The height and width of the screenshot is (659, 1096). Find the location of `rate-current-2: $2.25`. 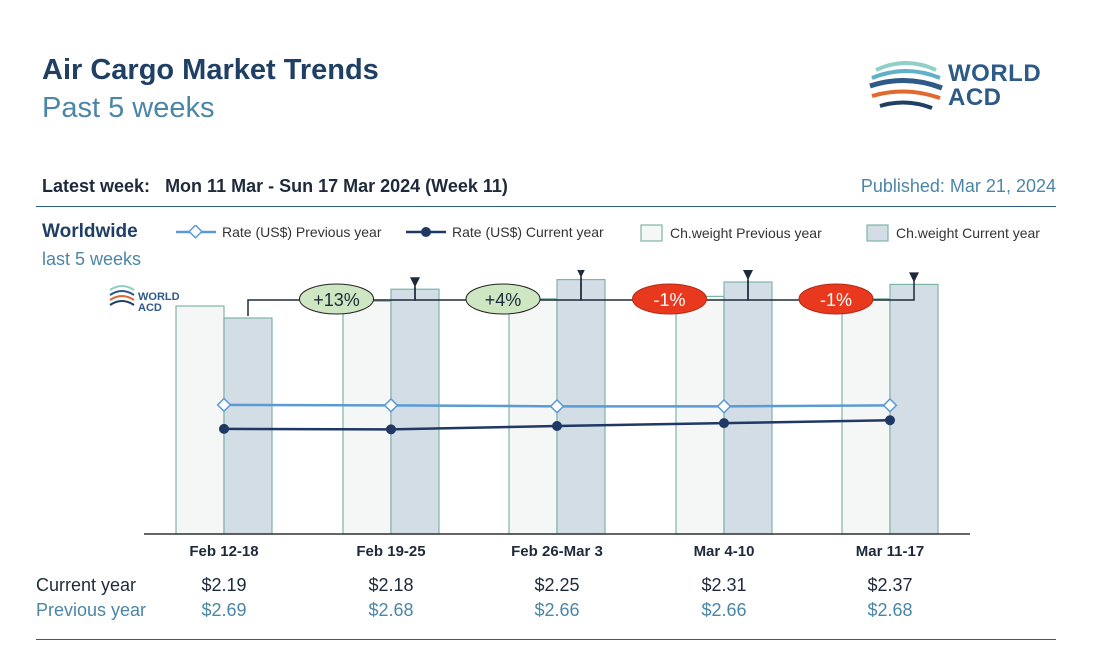

rate-current-2: $2.25 is located at coordinates (557, 585).